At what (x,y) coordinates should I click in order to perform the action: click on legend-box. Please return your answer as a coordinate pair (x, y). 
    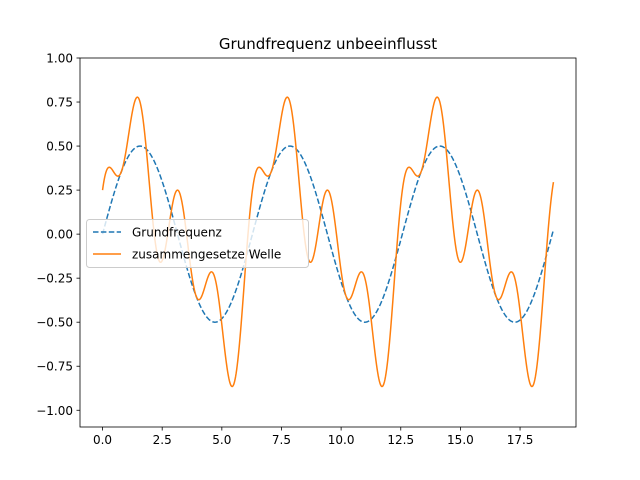
    Looking at the image, I should click on (197, 243).